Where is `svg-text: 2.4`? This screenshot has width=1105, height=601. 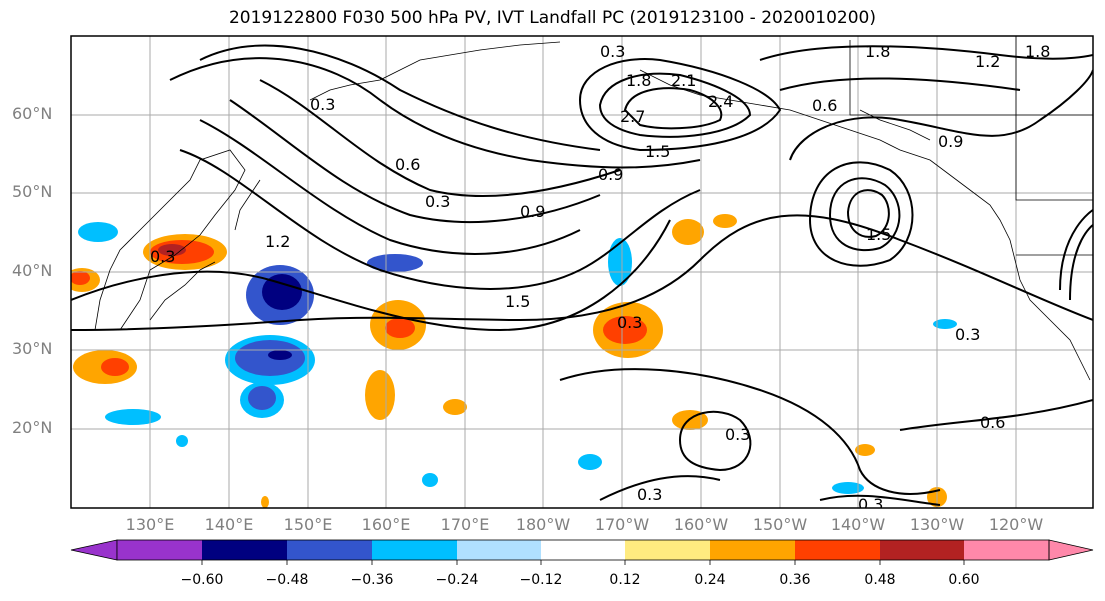 svg-text: 2.4 is located at coordinates (720, 101).